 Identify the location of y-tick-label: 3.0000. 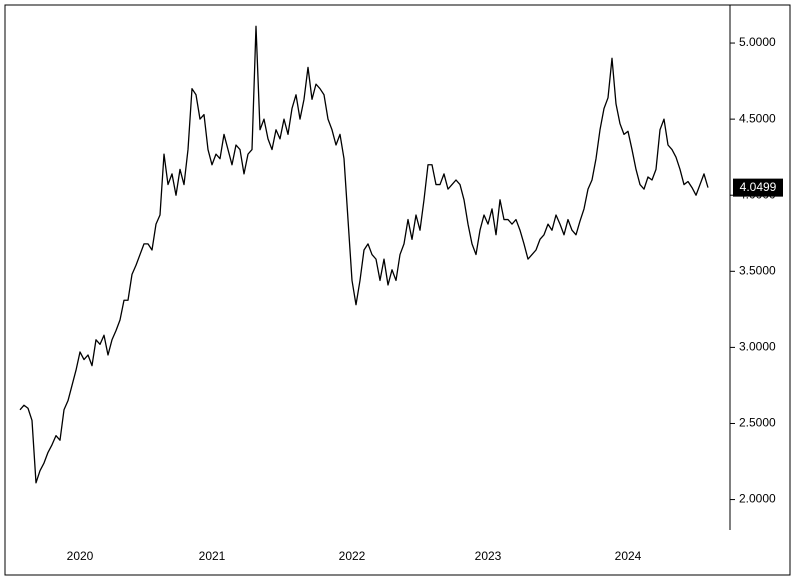
(757, 347).